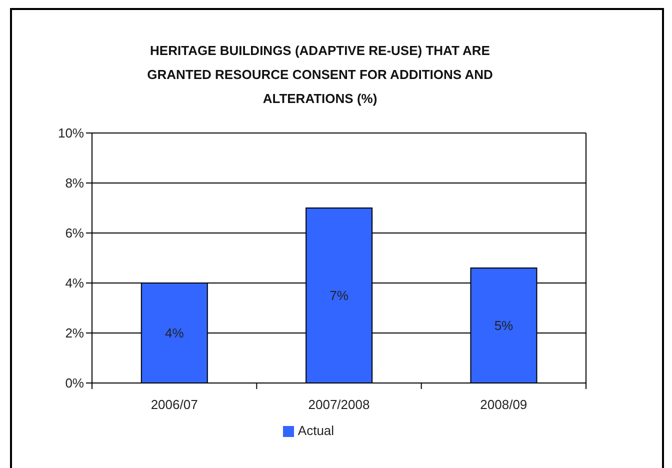  I want to click on chart-title: HERITAGE BUILDINGS (ADAPTIVE RE-USE) THAT ARE GRANTED RESOURCE CONSENT FOR ADDITIONS AND ALTERATIONS (%), so click(320, 75).